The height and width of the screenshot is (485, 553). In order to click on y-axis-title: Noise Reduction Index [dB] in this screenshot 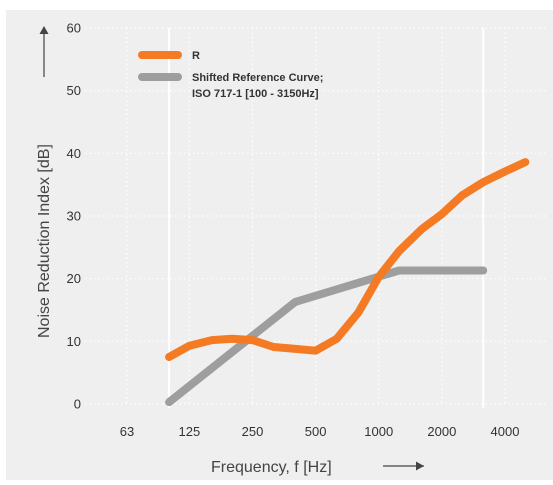, I will do `click(44, 241)`.